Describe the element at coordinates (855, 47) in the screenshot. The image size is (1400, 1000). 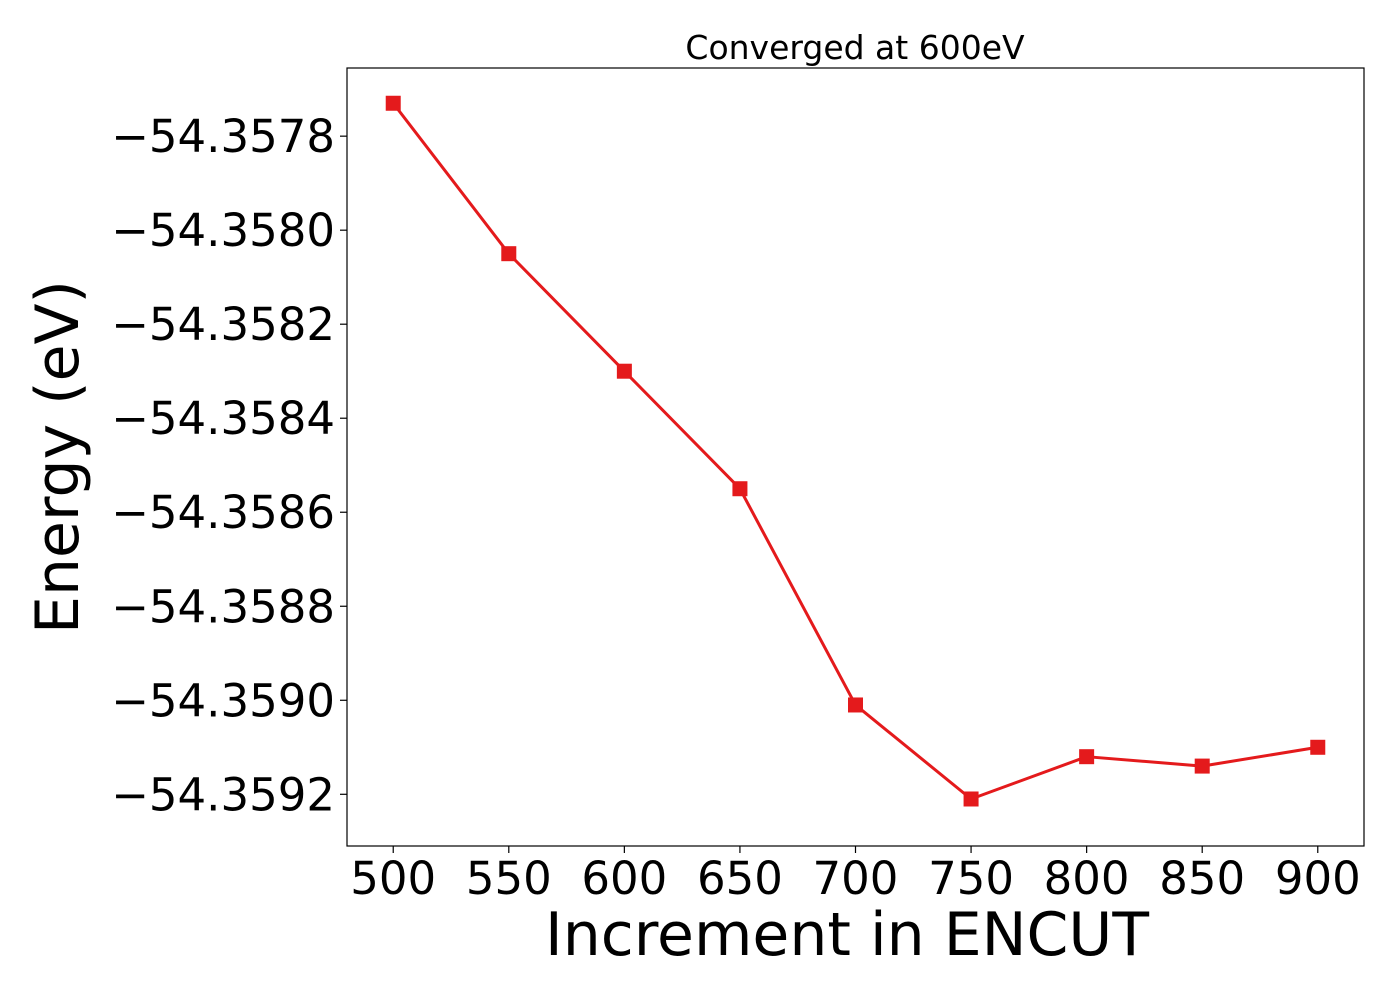
I see `chart-title: Converged at 600eV` at that location.